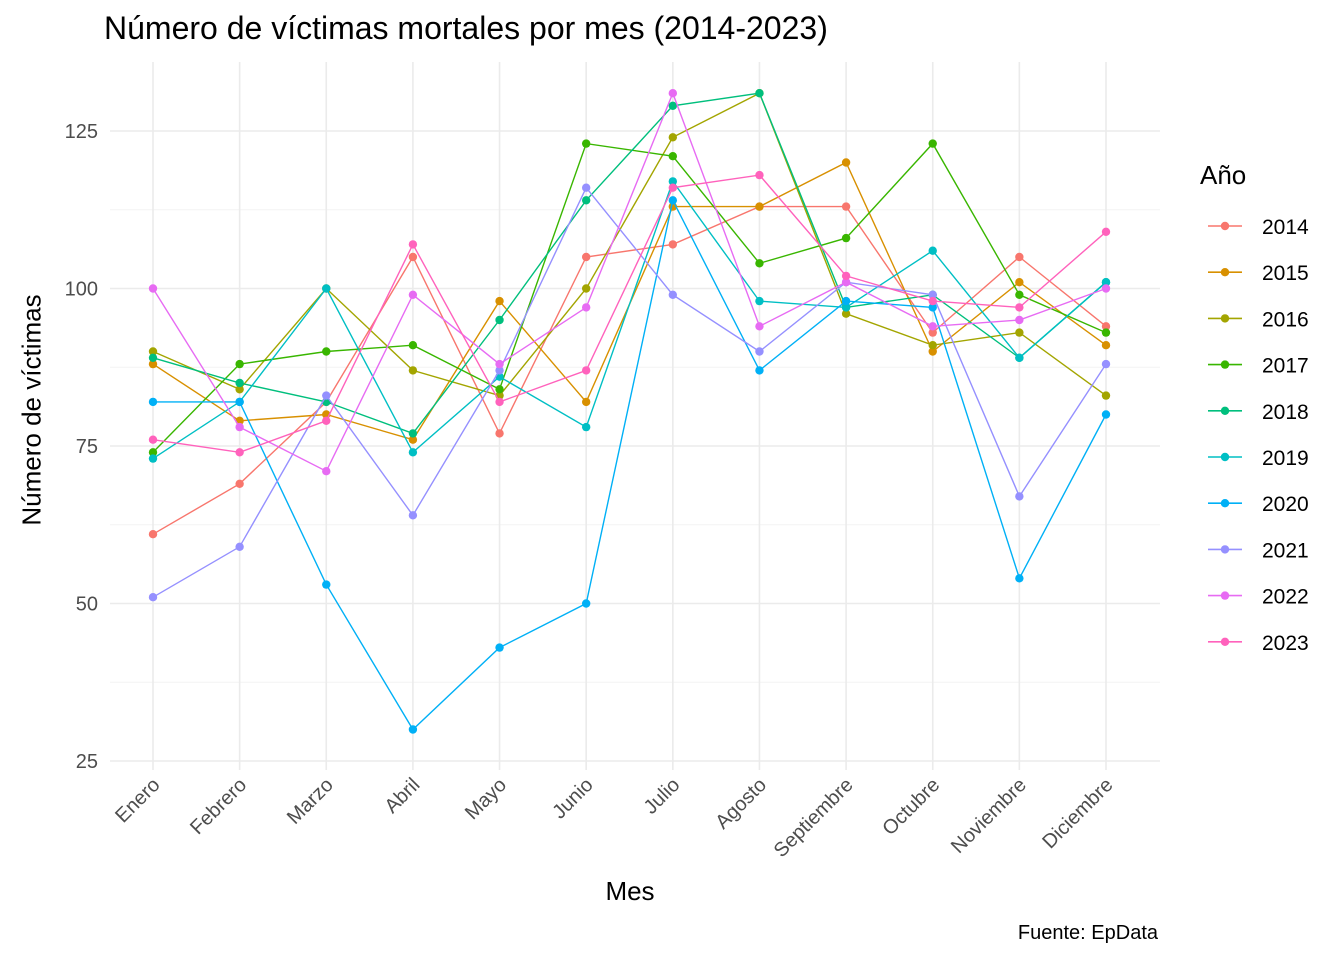  What do you see at coordinates (662, 796) in the screenshot?
I see `x-tick-label: Julio` at bounding box center [662, 796].